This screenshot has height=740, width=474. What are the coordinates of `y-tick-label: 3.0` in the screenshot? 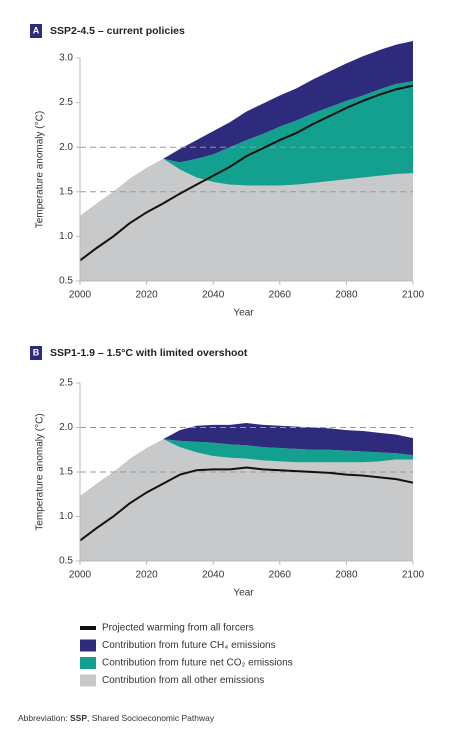 It's located at (66, 58).